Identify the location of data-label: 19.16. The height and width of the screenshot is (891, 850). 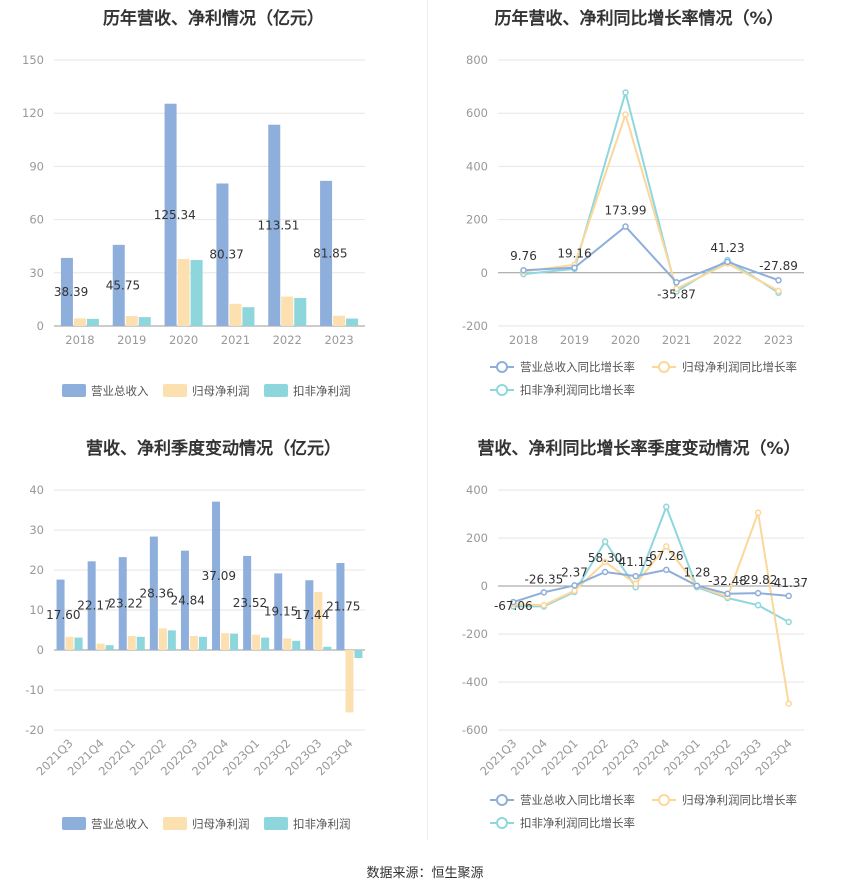
(574, 254).